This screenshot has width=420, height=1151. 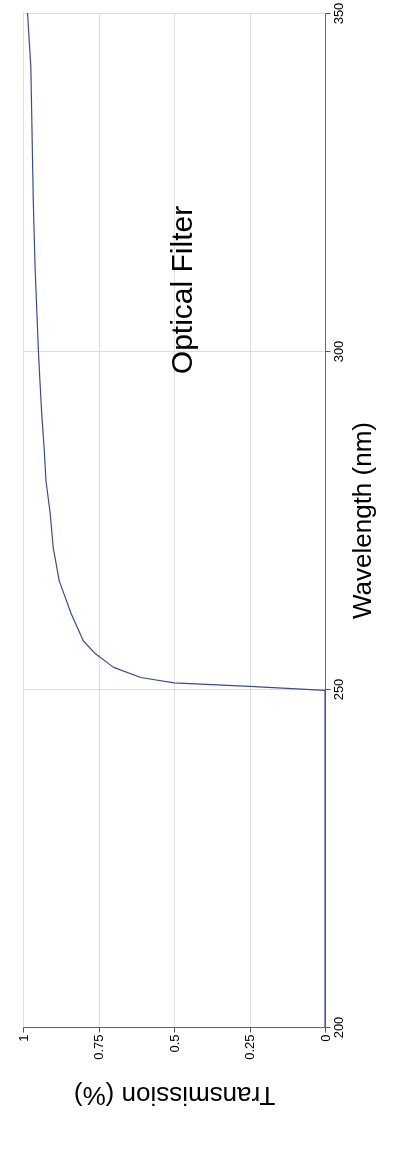 What do you see at coordinates (325, 1038) in the screenshot?
I see `x-tick-label: 0` at bounding box center [325, 1038].